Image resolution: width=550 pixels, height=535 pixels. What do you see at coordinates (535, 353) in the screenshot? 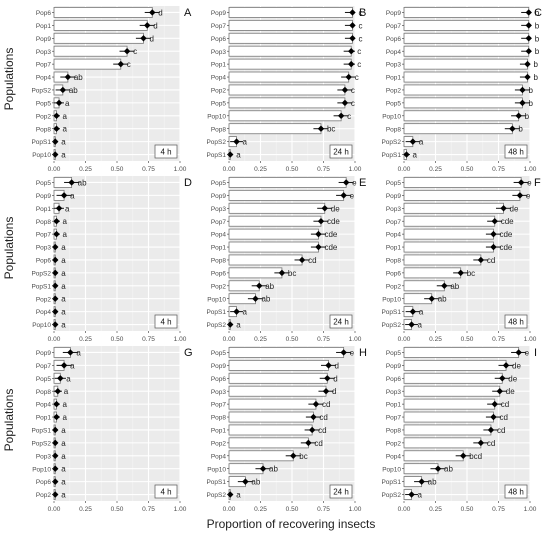
I see `panel-letter: I` at bounding box center [535, 353].